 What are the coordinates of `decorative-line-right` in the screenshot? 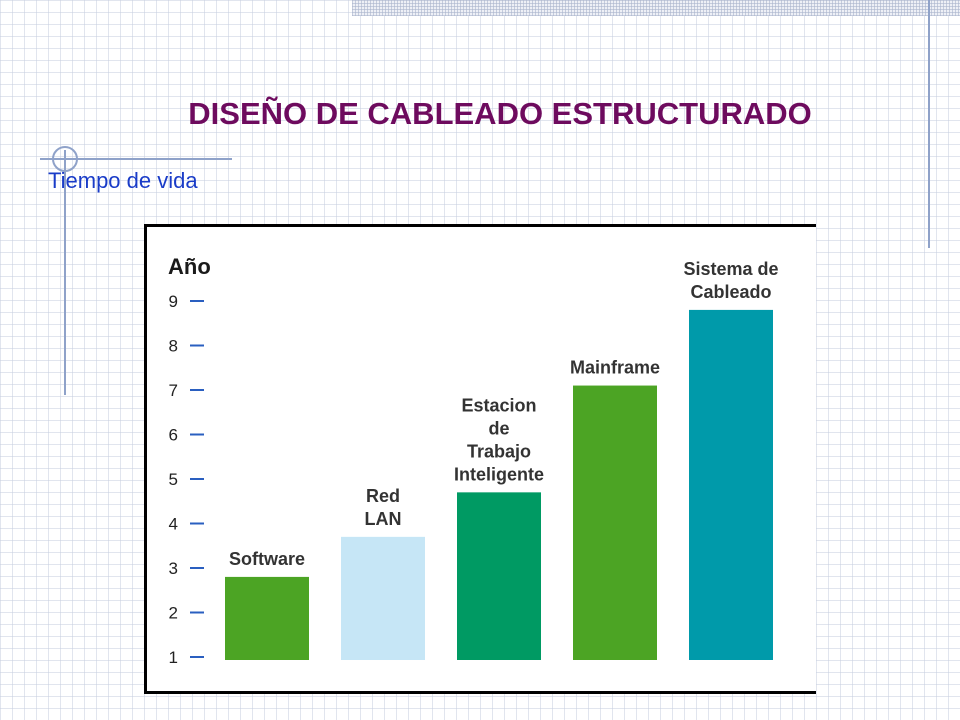 It's located at (929, 124).